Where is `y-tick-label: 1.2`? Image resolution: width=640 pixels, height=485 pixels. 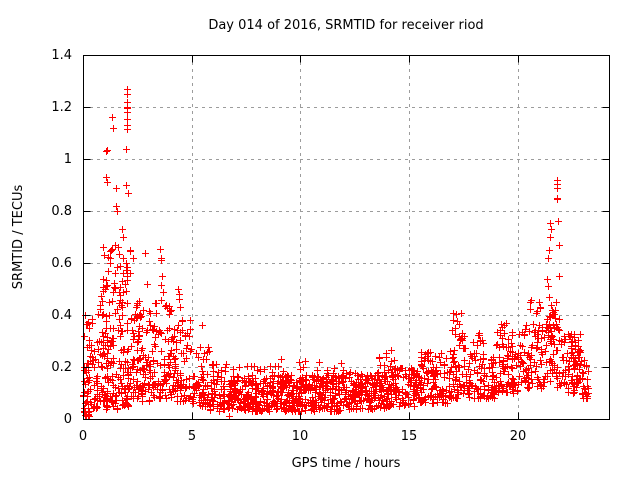 y-tick-label: 1.2 is located at coordinates (61, 107).